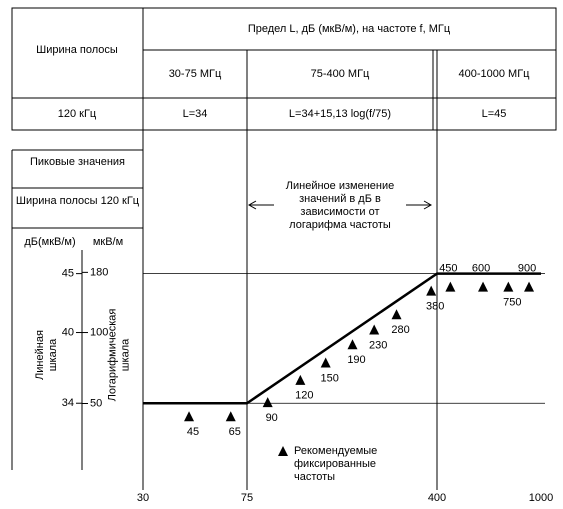 The width and height of the screenshot is (563, 509). What do you see at coordinates (283, 451) in the screenshot?
I see `legend-marker` at bounding box center [283, 451].